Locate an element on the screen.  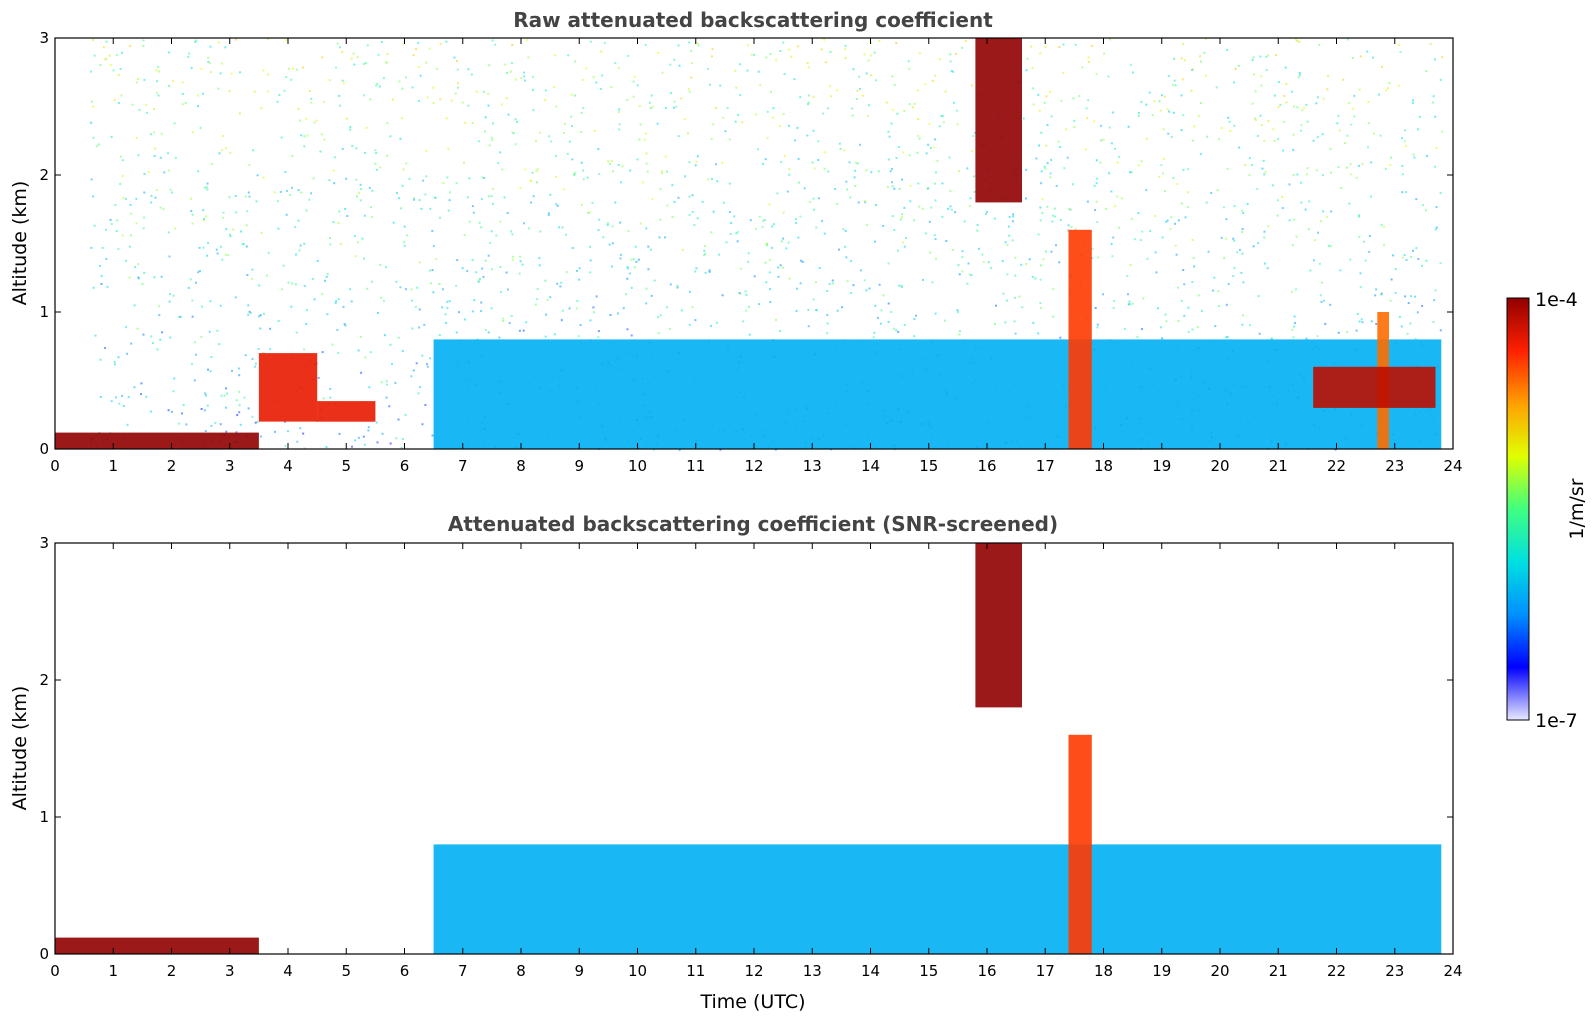
heatmap-feature-cloud is located at coordinates (998, 120).